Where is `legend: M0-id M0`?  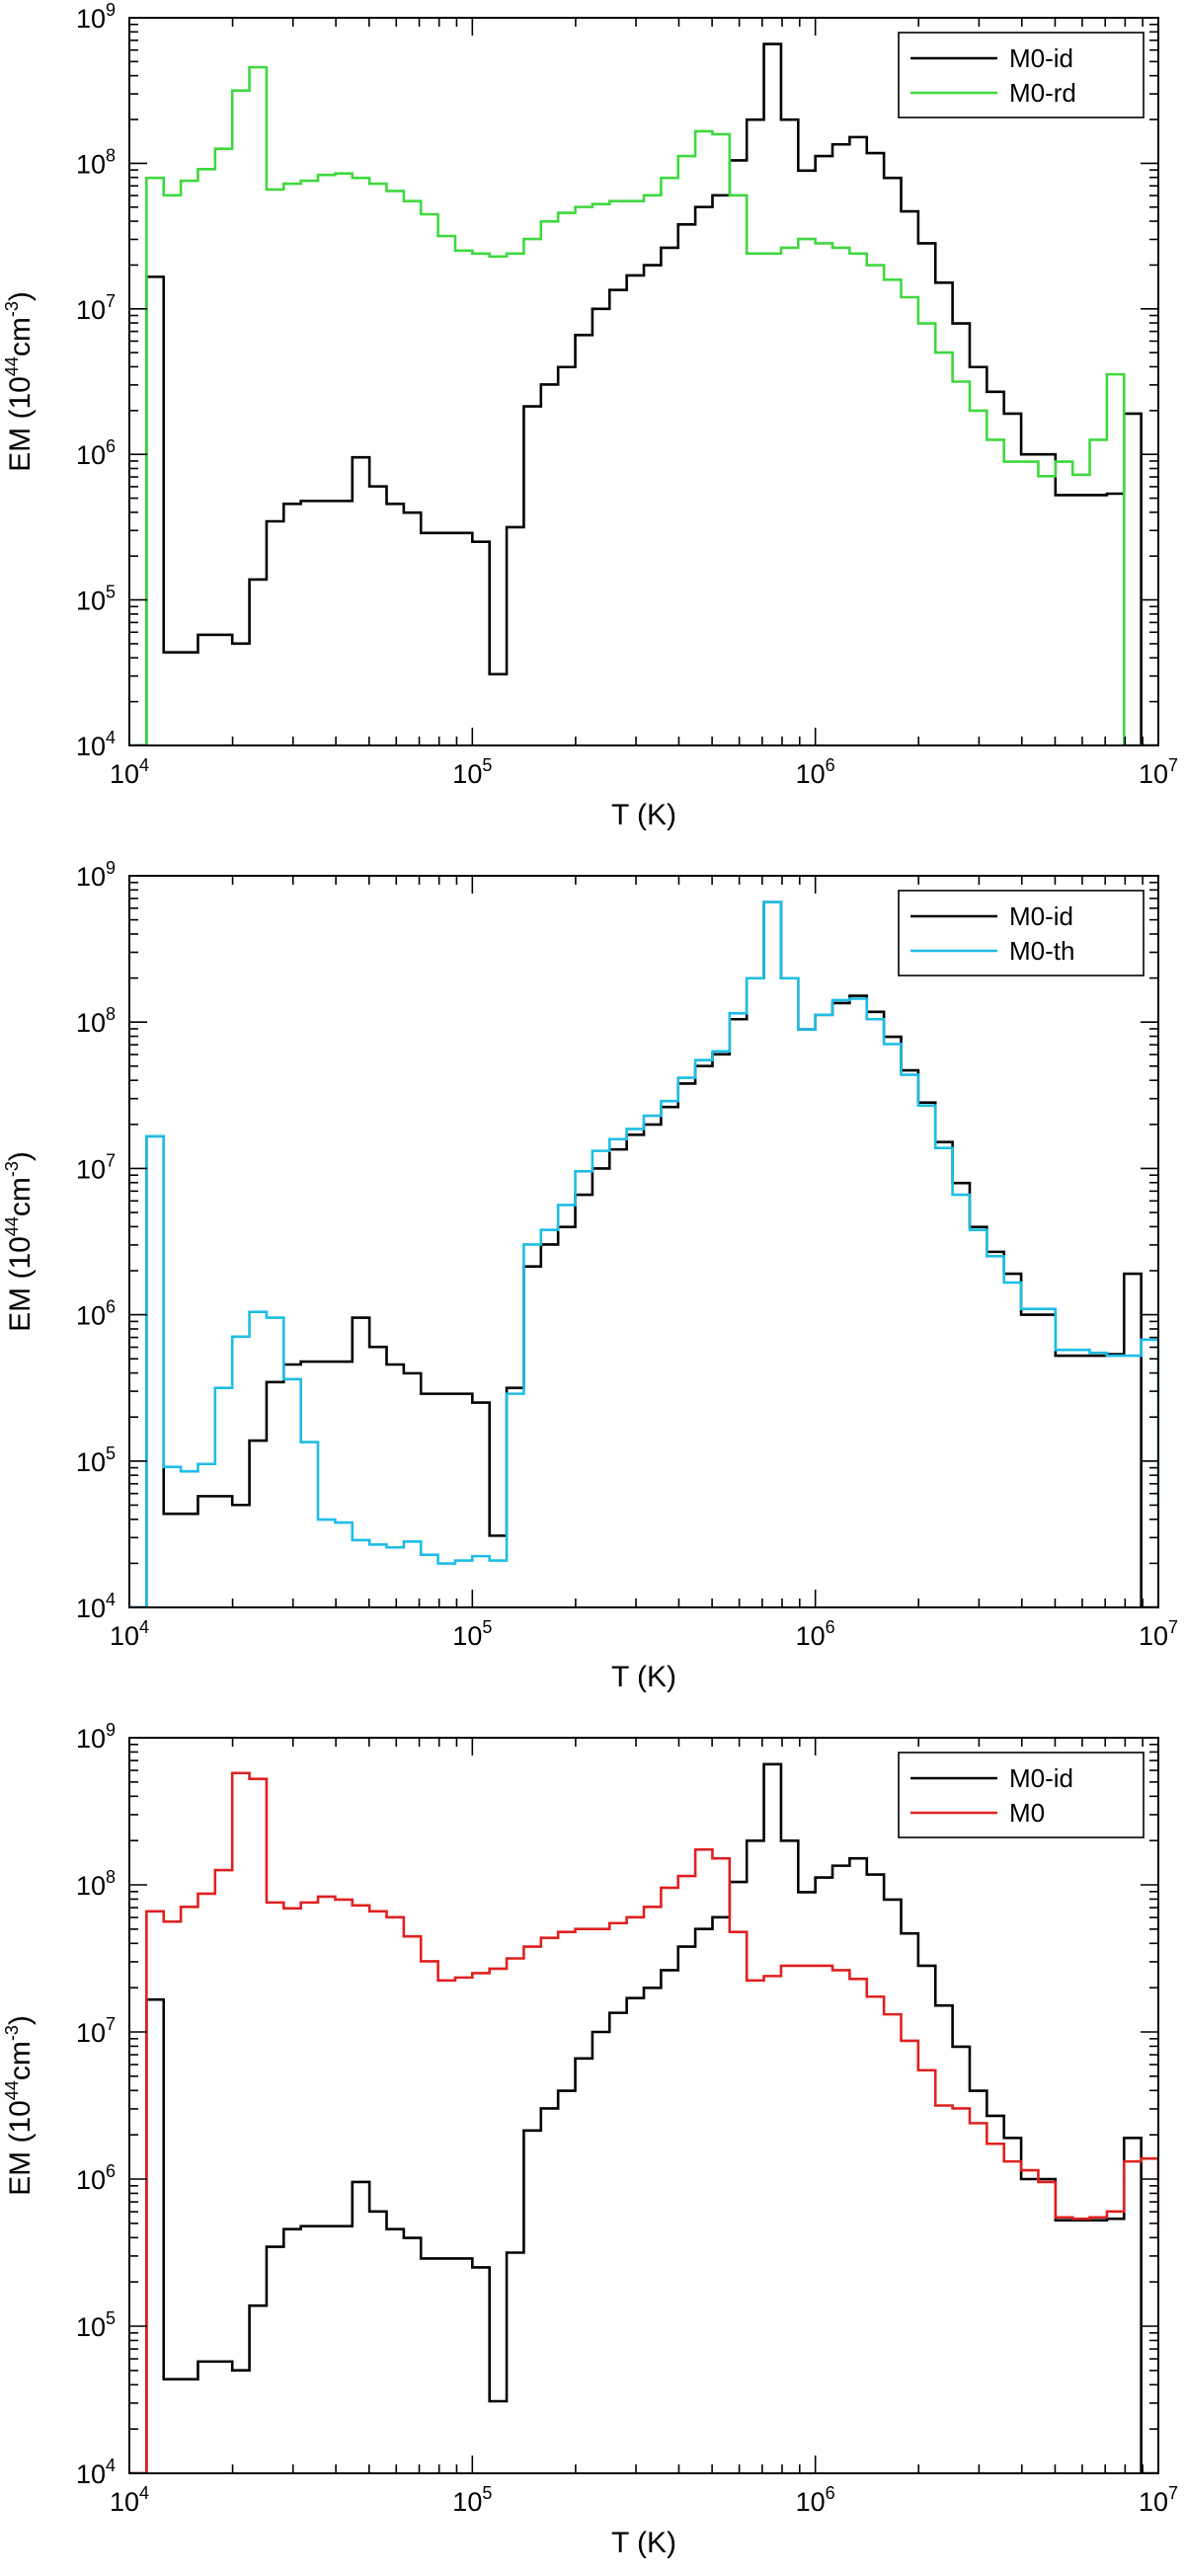
legend: M0-id M0 is located at coordinates (1022, 1795).